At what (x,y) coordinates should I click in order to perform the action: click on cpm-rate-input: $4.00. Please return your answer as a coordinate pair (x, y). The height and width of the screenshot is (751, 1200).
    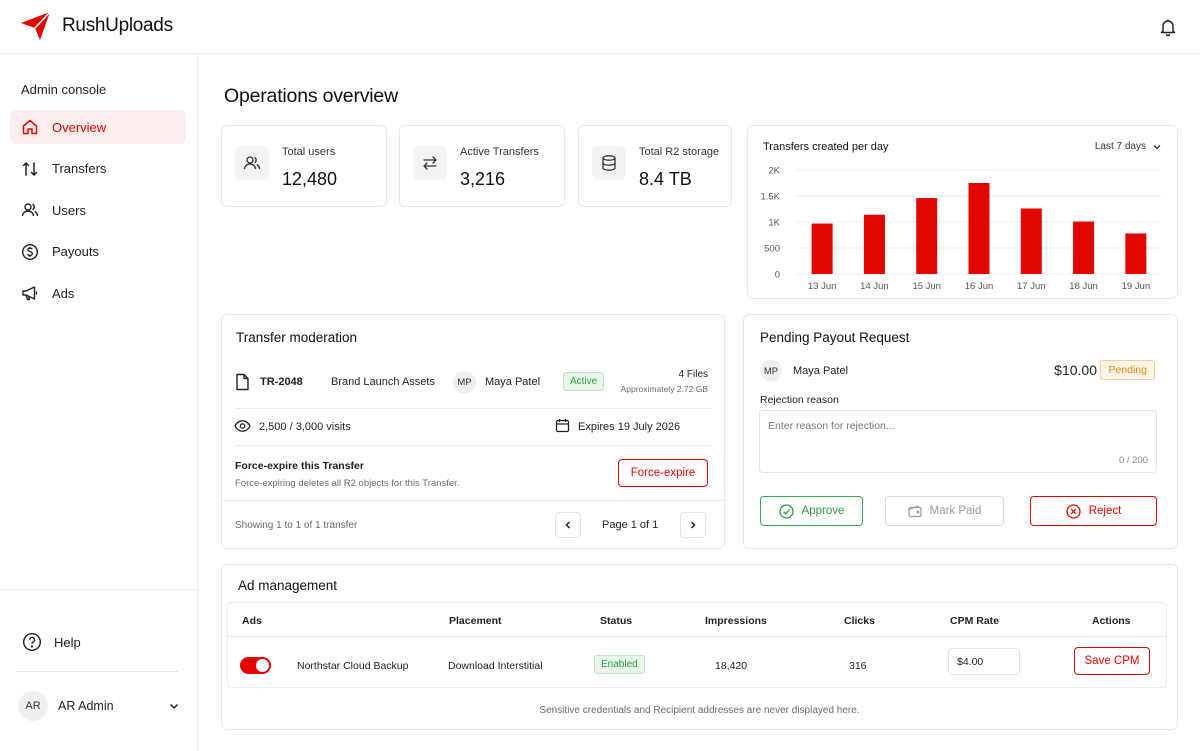
    Looking at the image, I should click on (984, 661).